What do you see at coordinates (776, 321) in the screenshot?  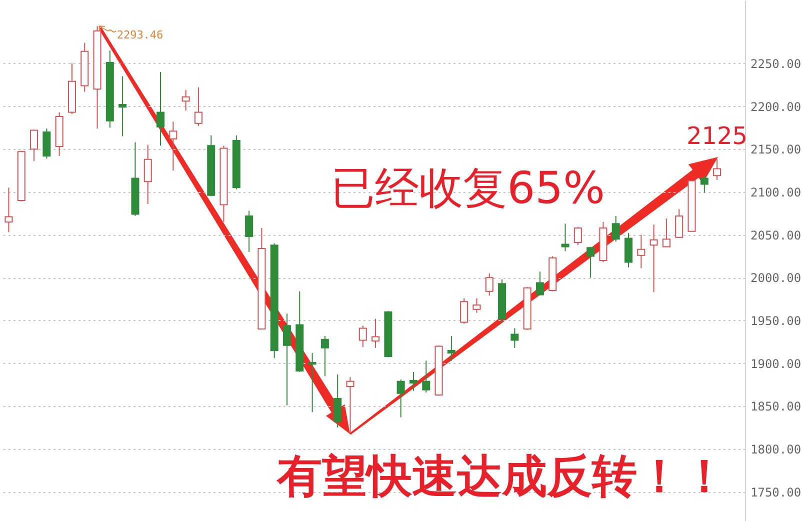 I see `y-tick-label: 1950.00` at bounding box center [776, 321].